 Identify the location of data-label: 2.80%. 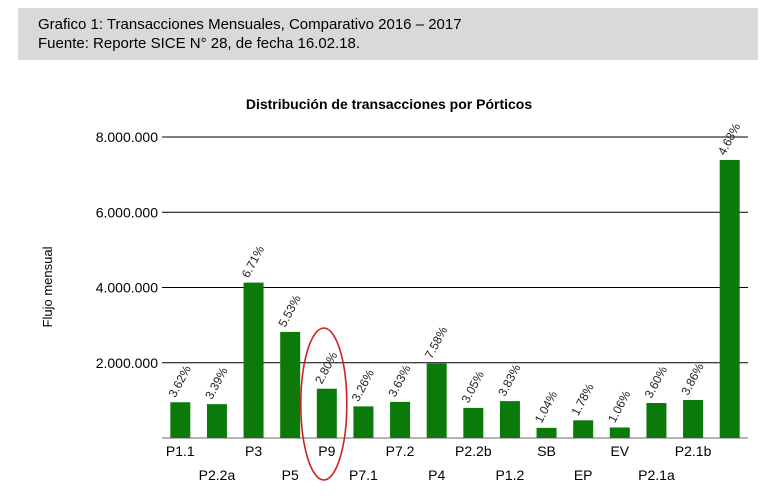
(326, 367).